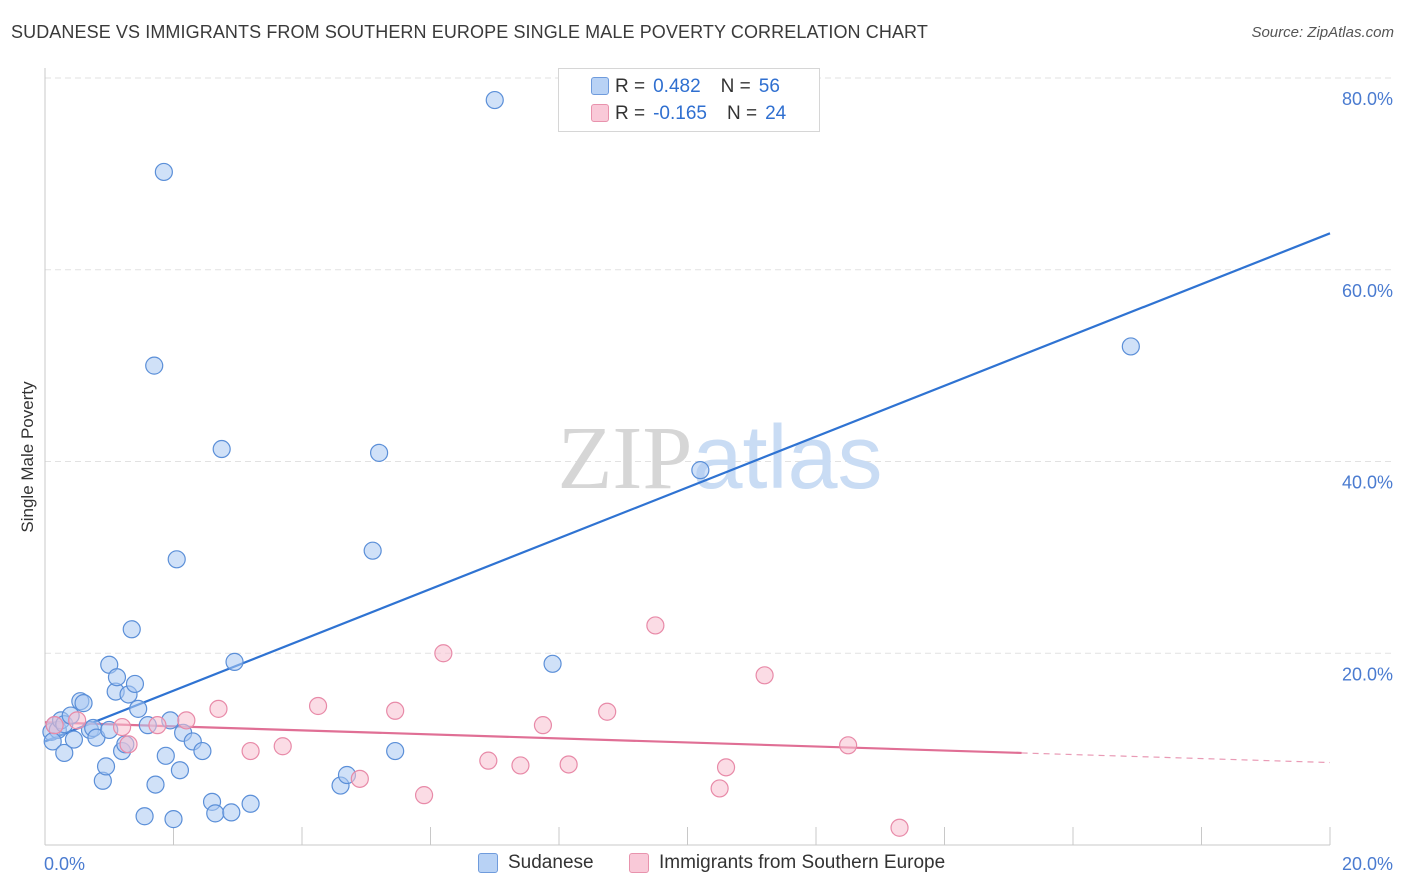  I want to click on legend-item-sudanese: Sudanese, so click(536, 863).